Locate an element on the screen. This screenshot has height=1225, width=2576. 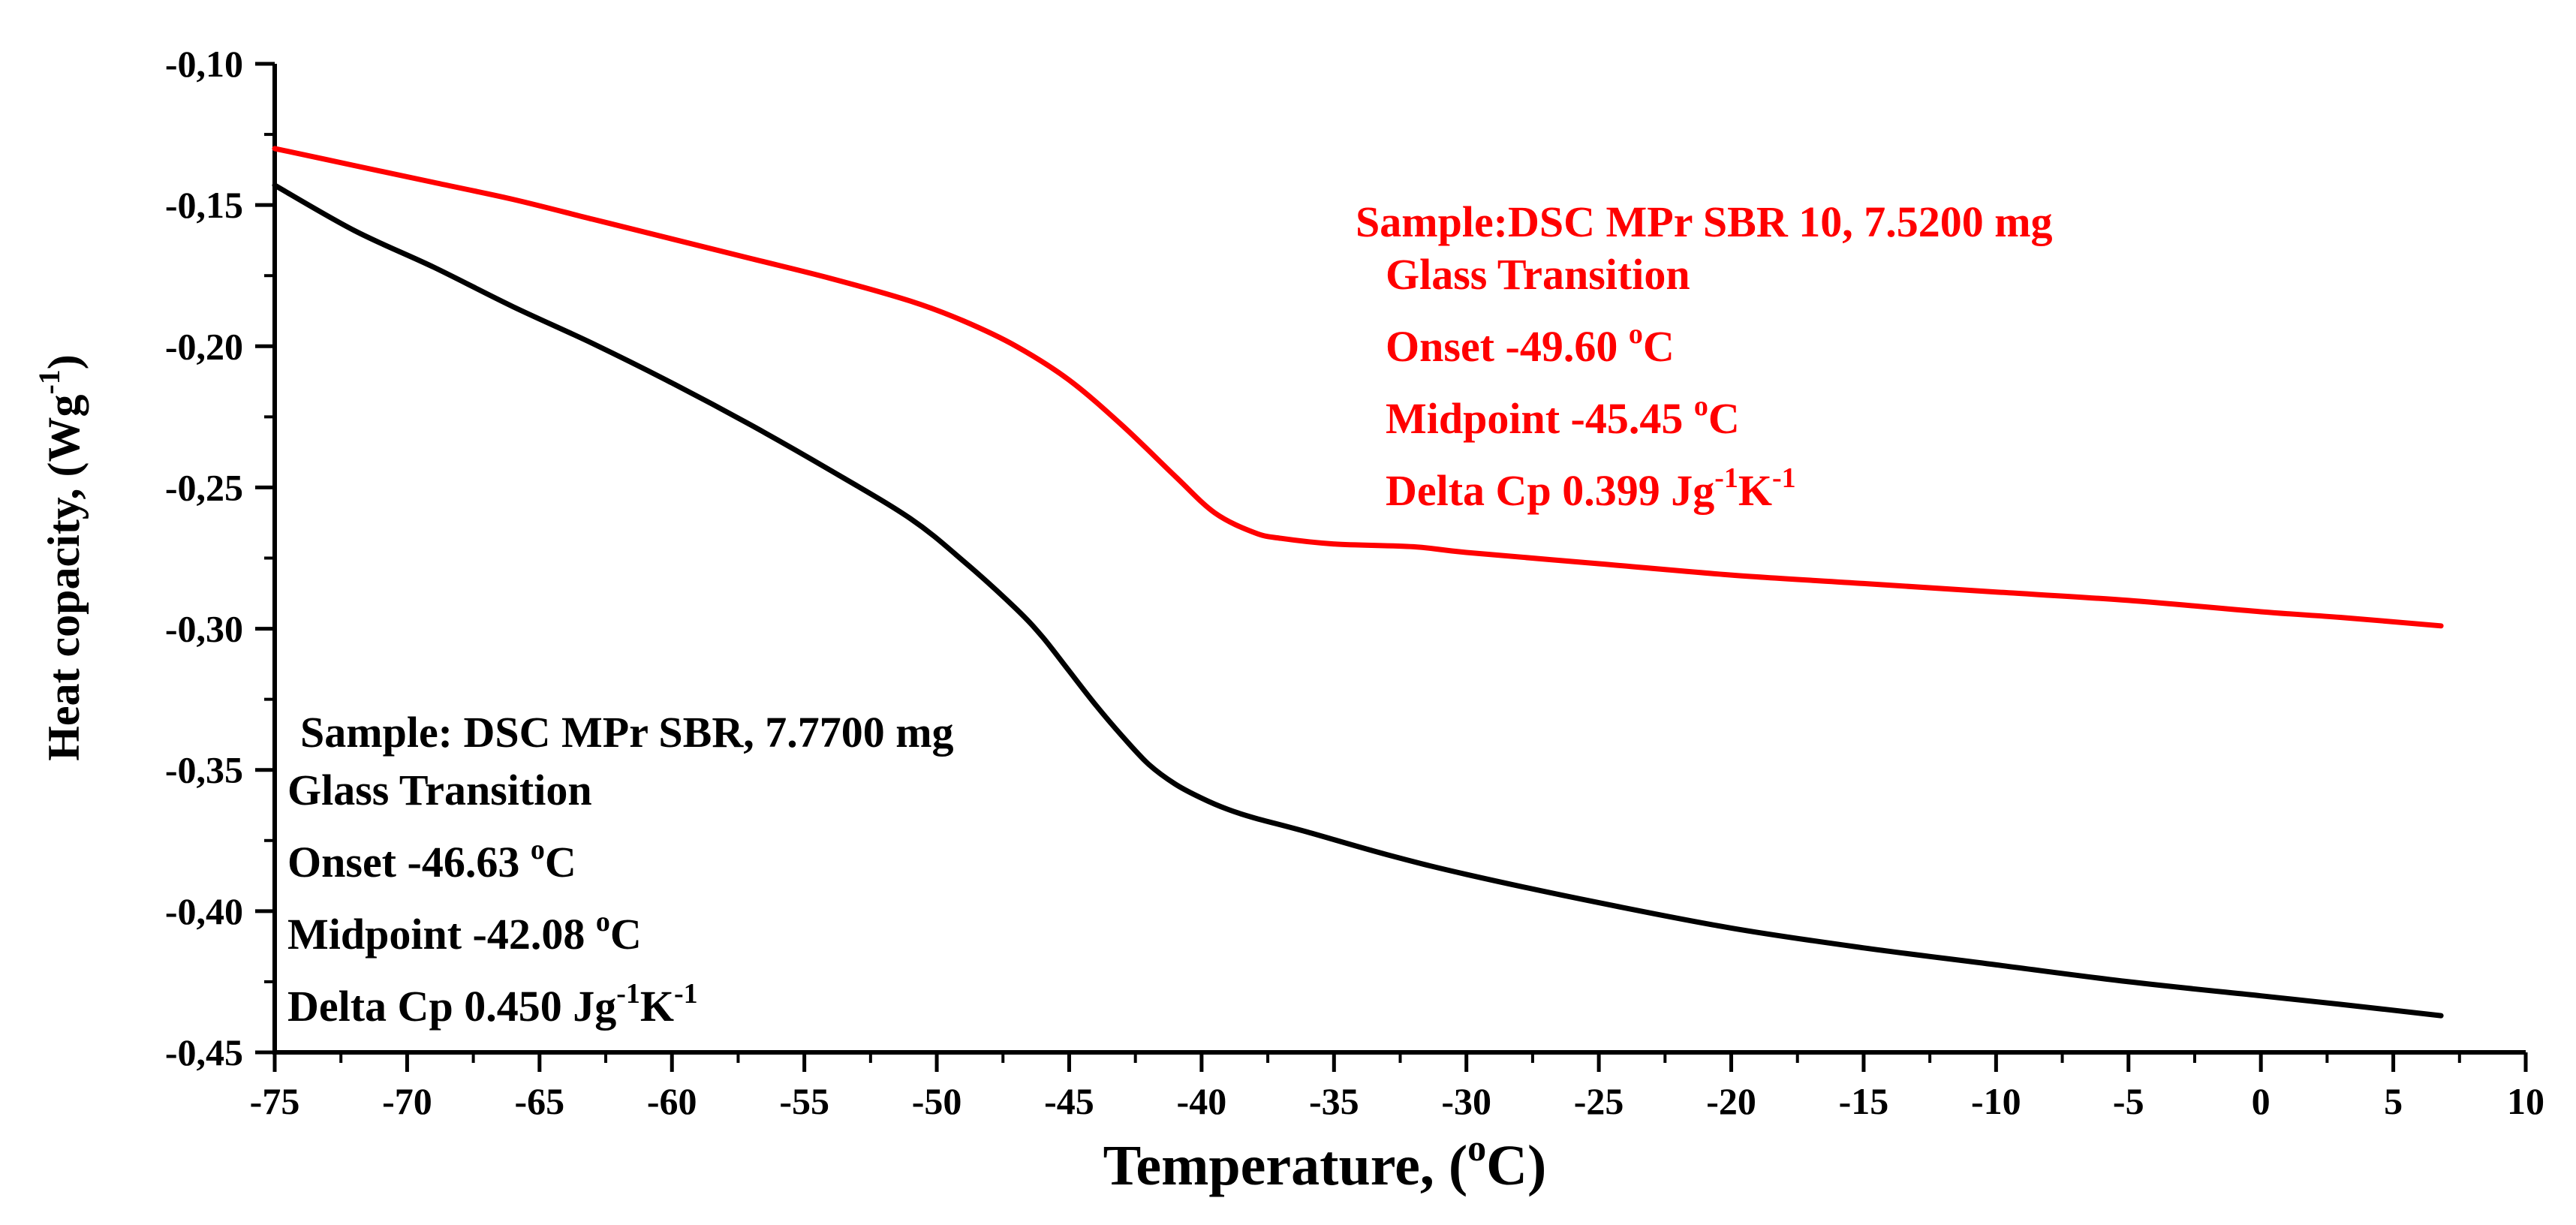
x-axis-title: Temperature, (oC) is located at coordinates (1325, 1162).